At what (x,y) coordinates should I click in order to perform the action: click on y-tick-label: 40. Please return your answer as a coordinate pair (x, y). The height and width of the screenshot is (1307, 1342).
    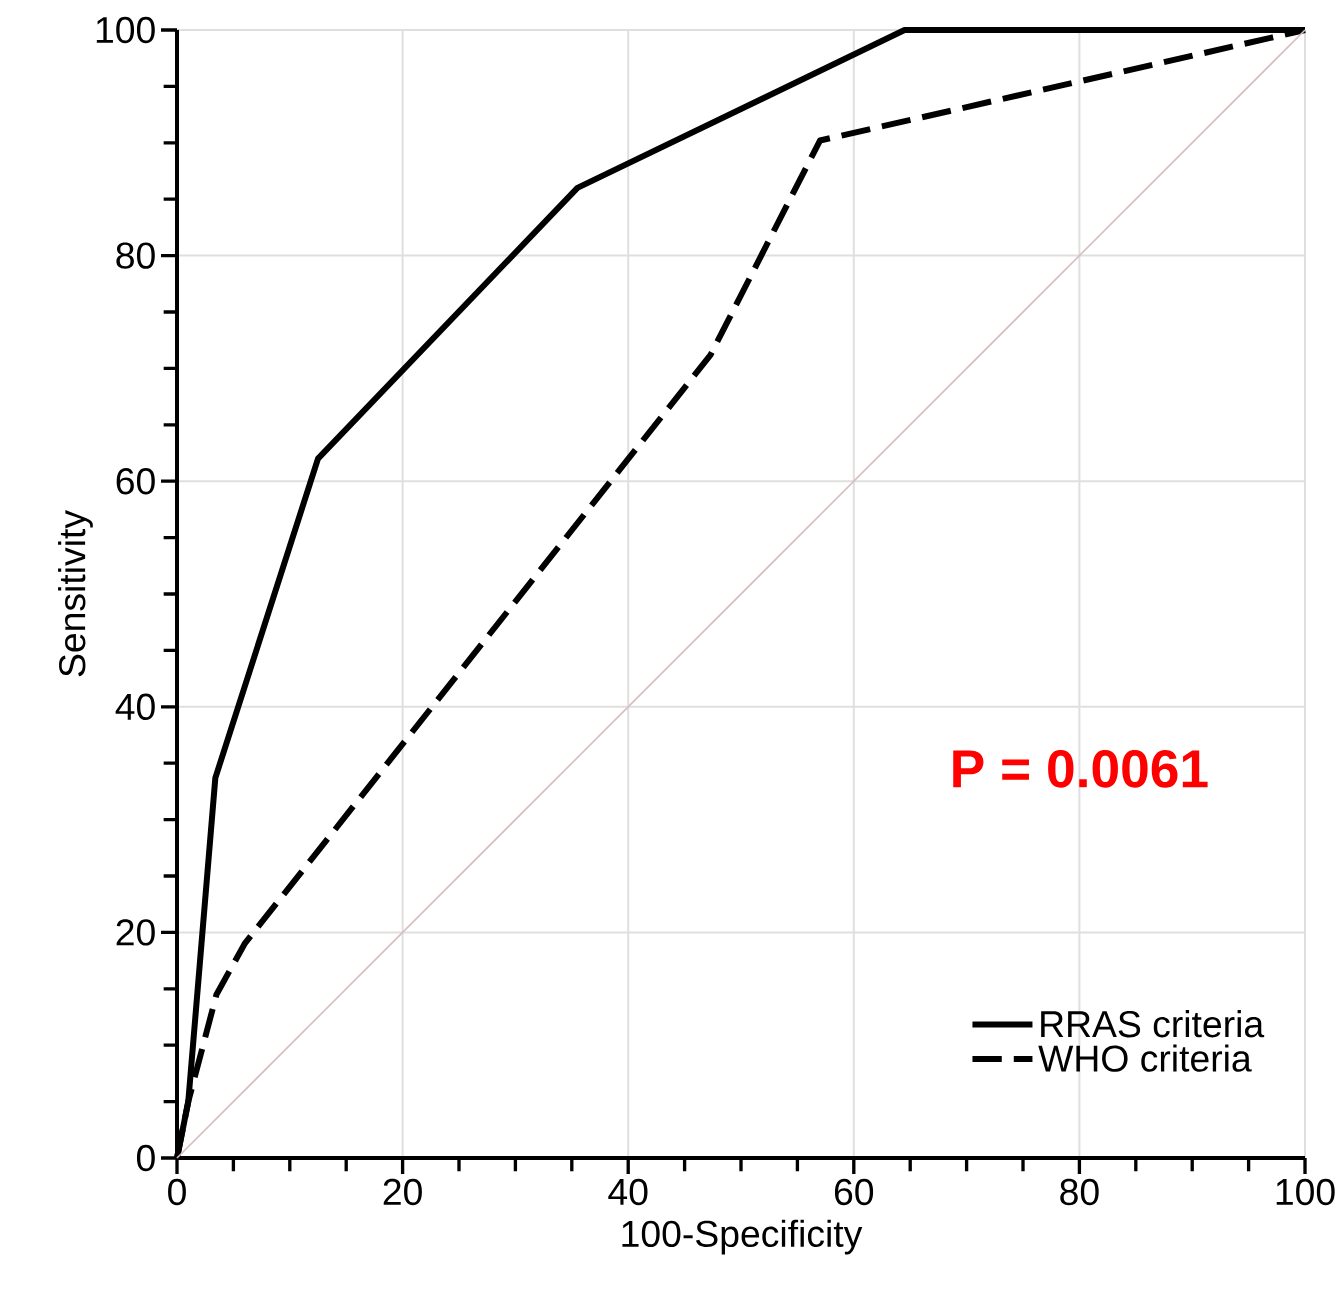
    Looking at the image, I should click on (135, 706).